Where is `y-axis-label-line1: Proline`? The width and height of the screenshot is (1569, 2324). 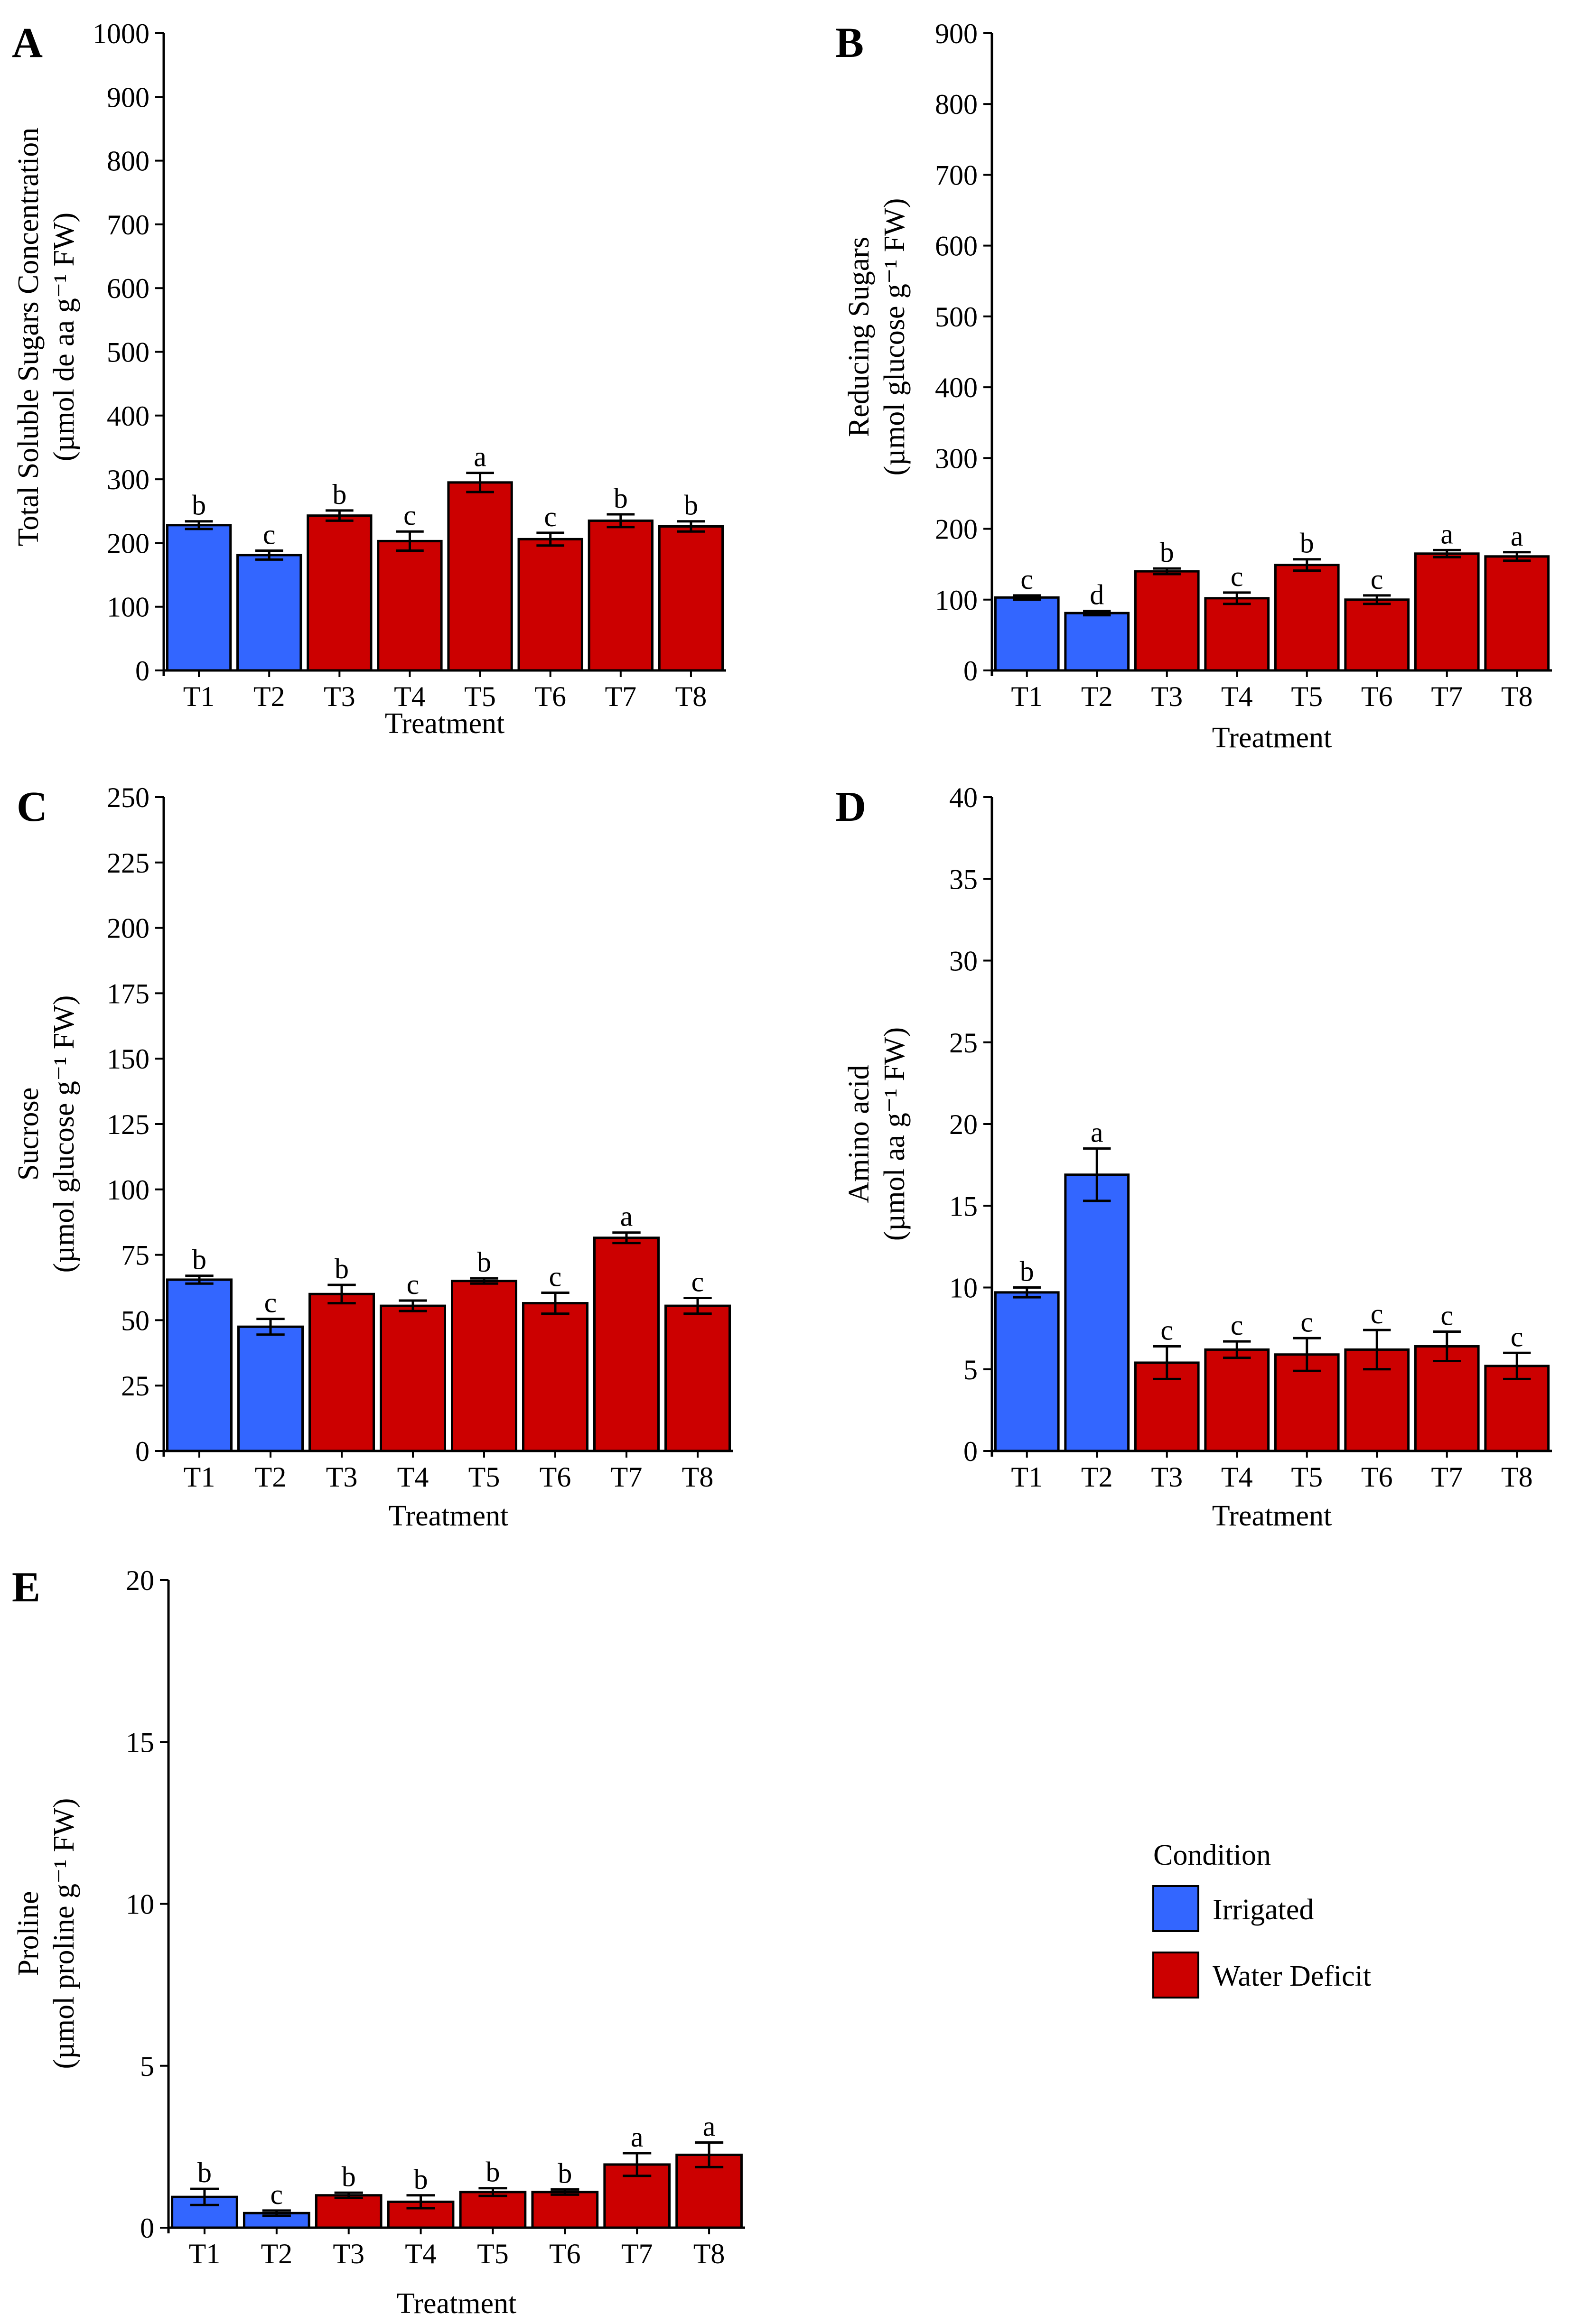 y-axis-label-line1: Proline is located at coordinates (28, 1934).